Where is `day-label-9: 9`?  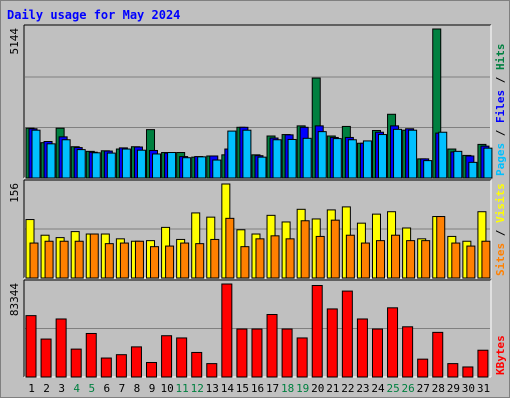 day-label-9: 9 is located at coordinates (152, 388).